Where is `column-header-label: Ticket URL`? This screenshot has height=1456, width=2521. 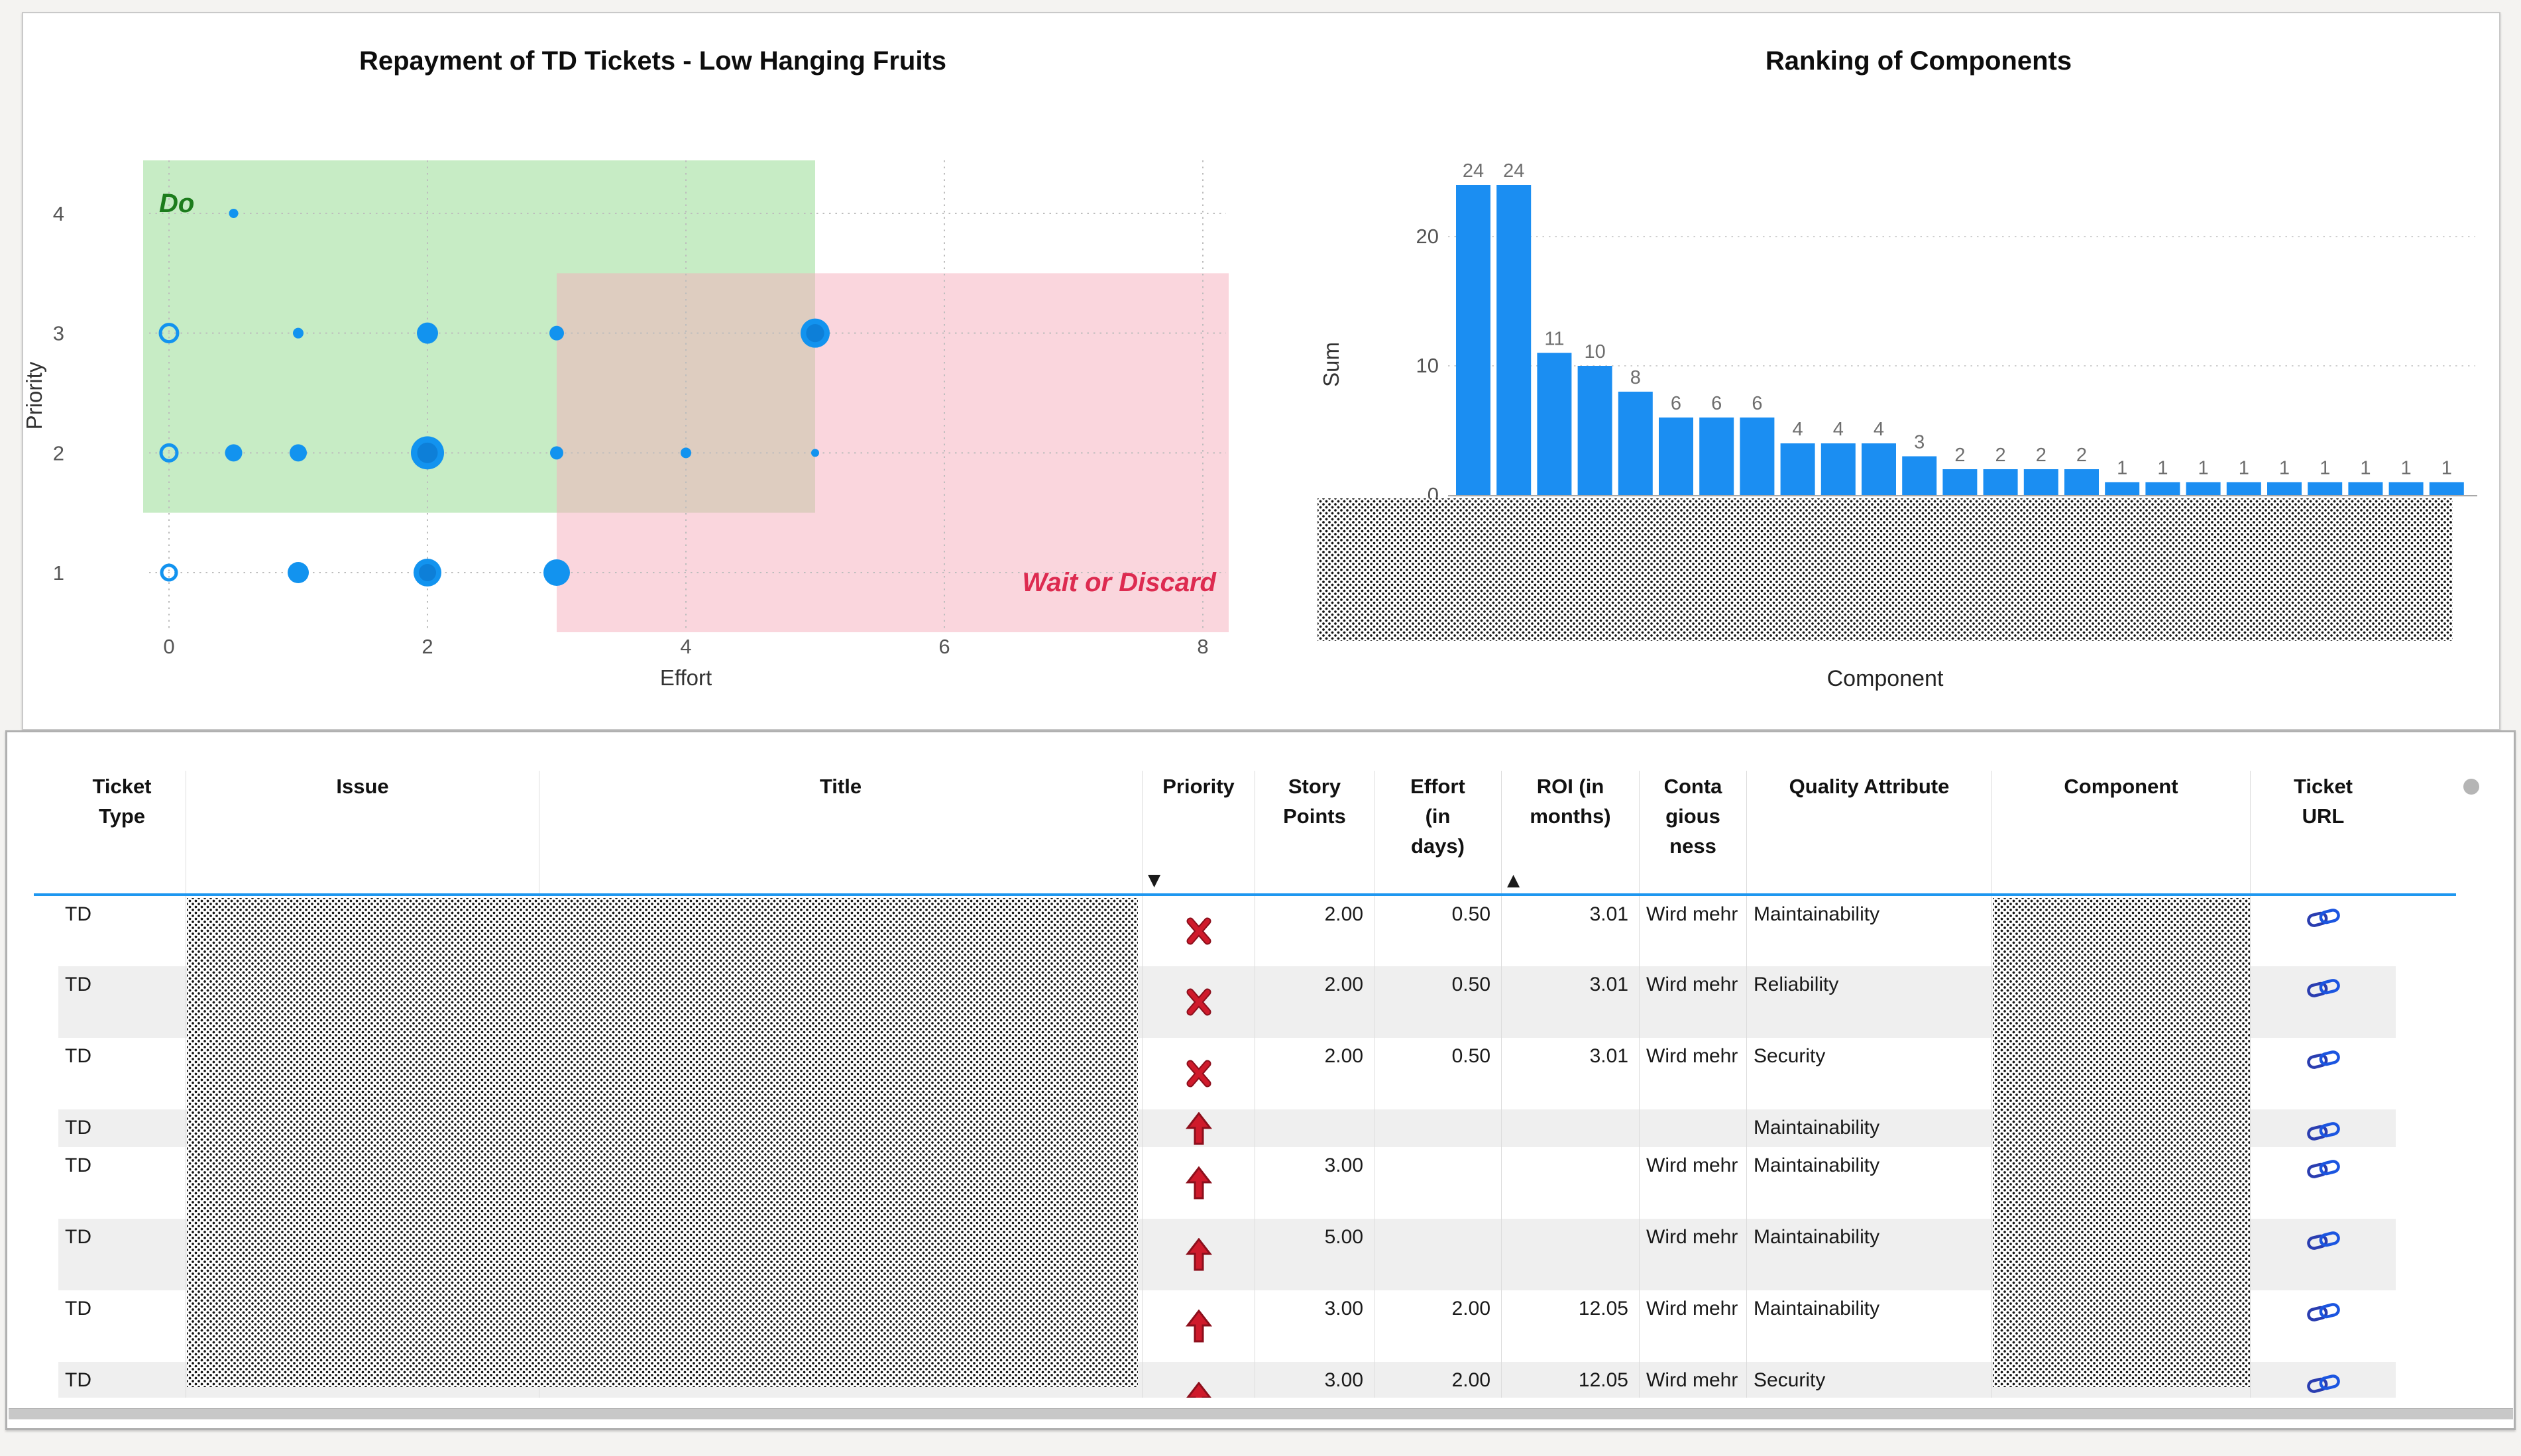
column-header-label: Ticket URL is located at coordinates (2323, 802).